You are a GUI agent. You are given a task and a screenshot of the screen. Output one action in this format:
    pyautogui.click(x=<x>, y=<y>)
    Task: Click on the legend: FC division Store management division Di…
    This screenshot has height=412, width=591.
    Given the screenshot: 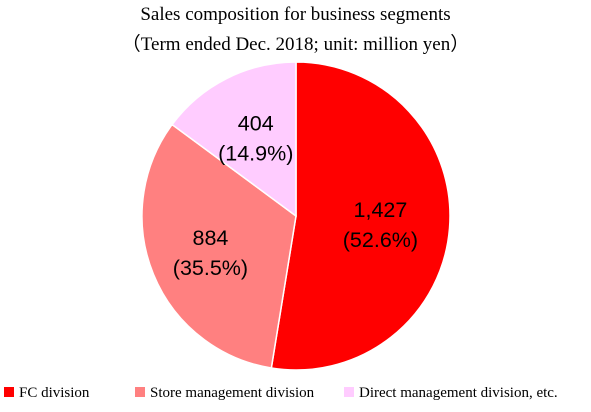 What is the action you would take?
    pyautogui.click(x=295, y=396)
    